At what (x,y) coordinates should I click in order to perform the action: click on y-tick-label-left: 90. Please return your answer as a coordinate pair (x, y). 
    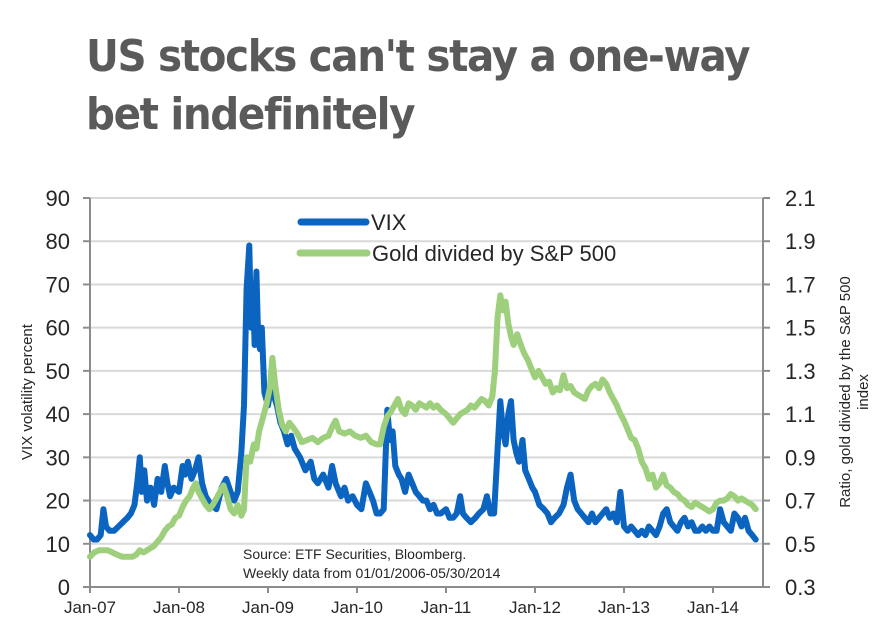
    Looking at the image, I should click on (58, 198).